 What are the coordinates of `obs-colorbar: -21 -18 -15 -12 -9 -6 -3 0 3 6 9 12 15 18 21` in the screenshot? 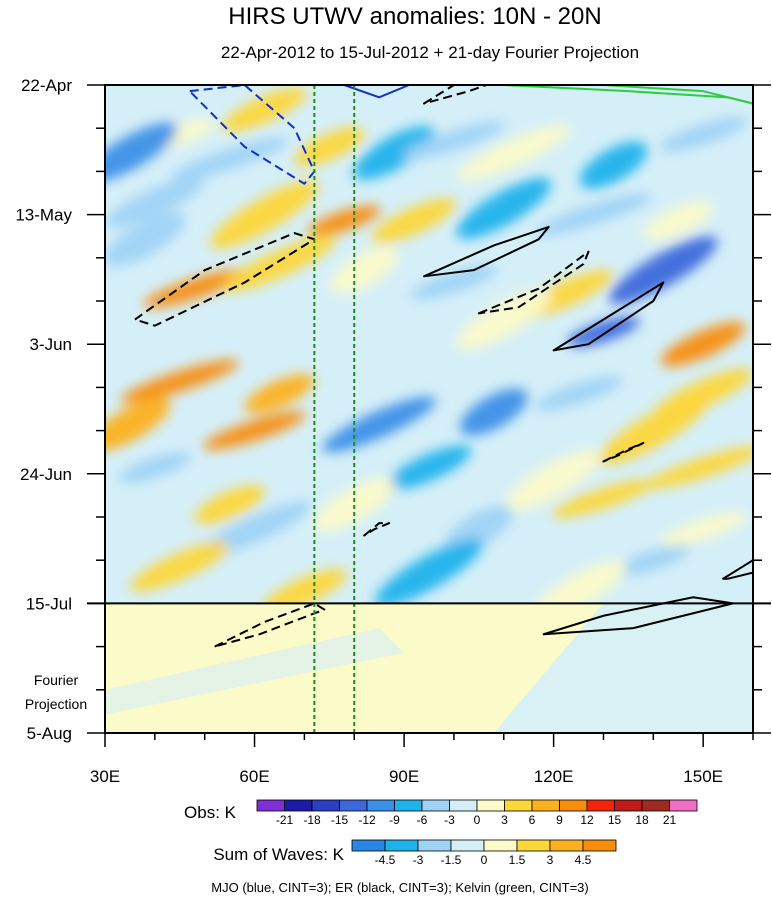 It's located at (477, 813).